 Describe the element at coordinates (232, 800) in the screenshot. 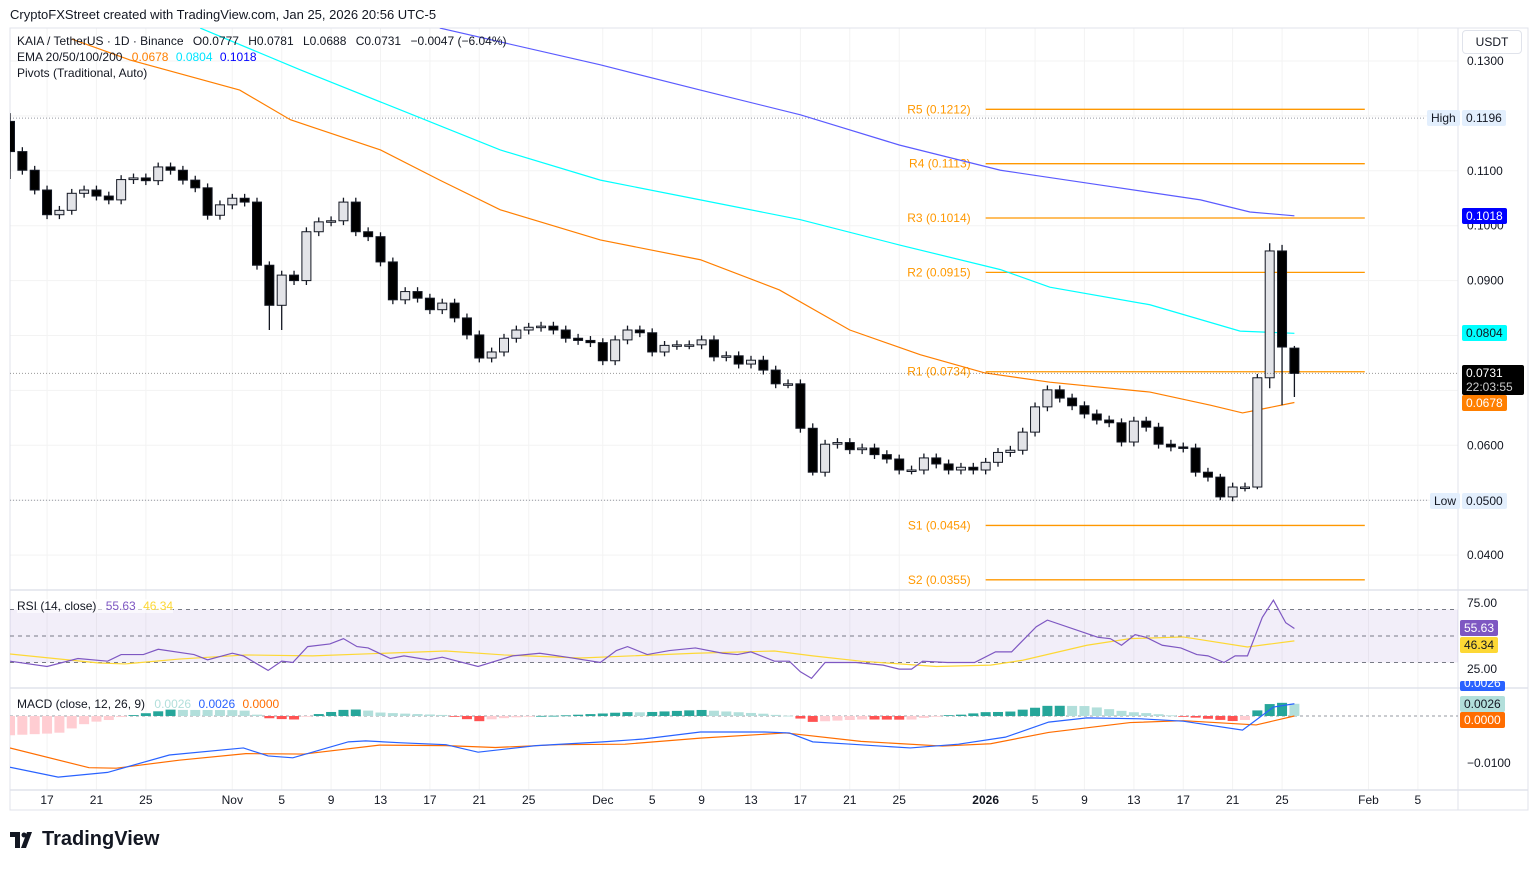

I see `time-tick-label: Nov` at that location.